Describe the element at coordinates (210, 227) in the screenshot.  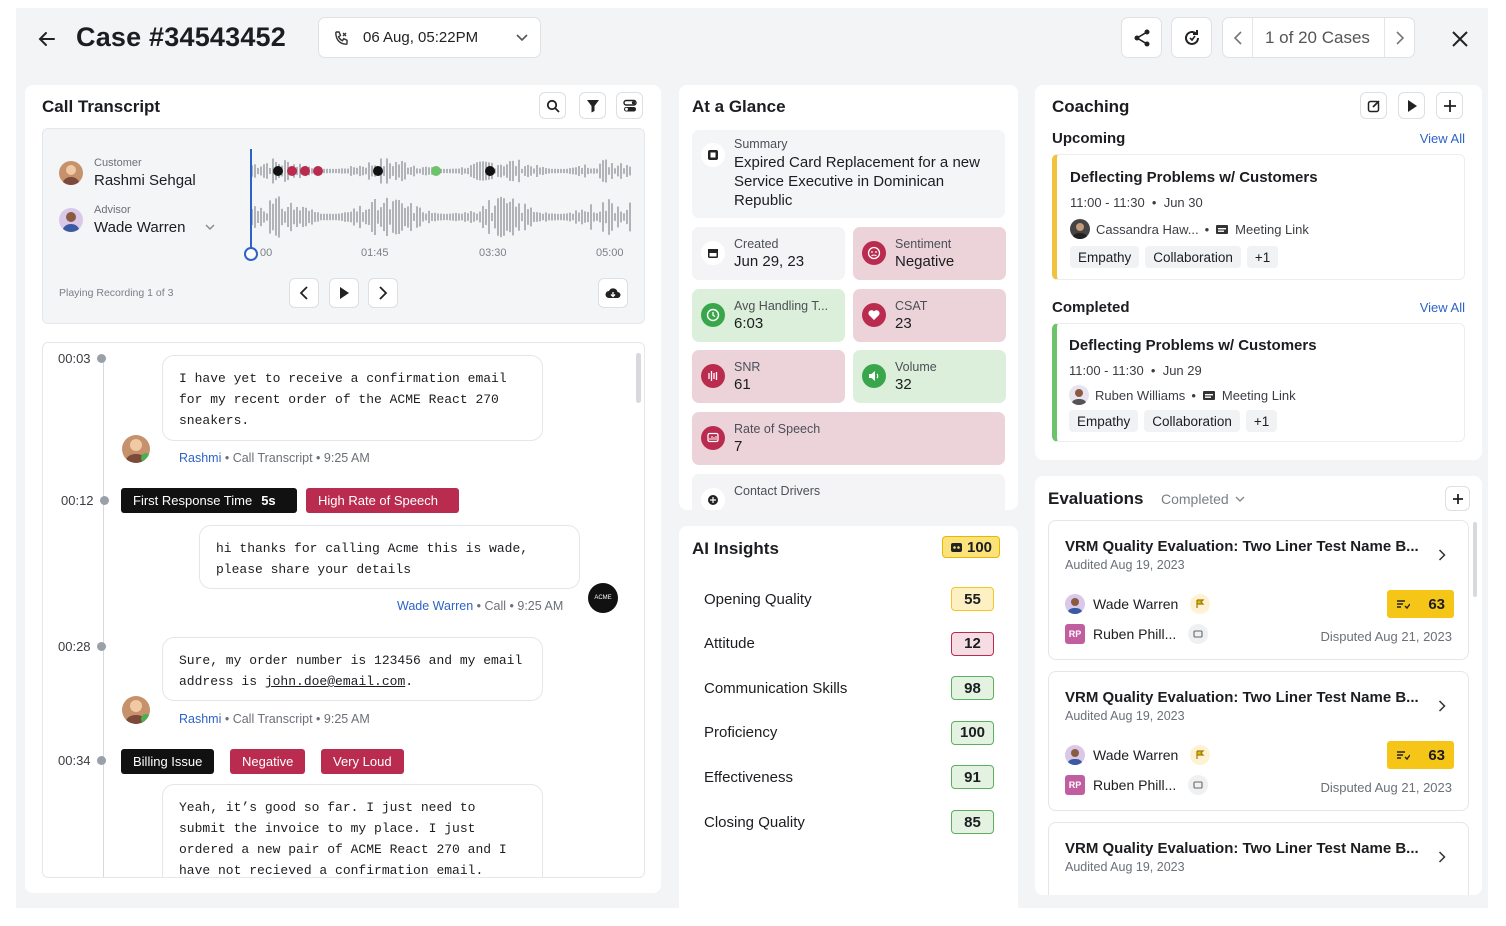
I see `advisor-chevron-down-icon` at that location.